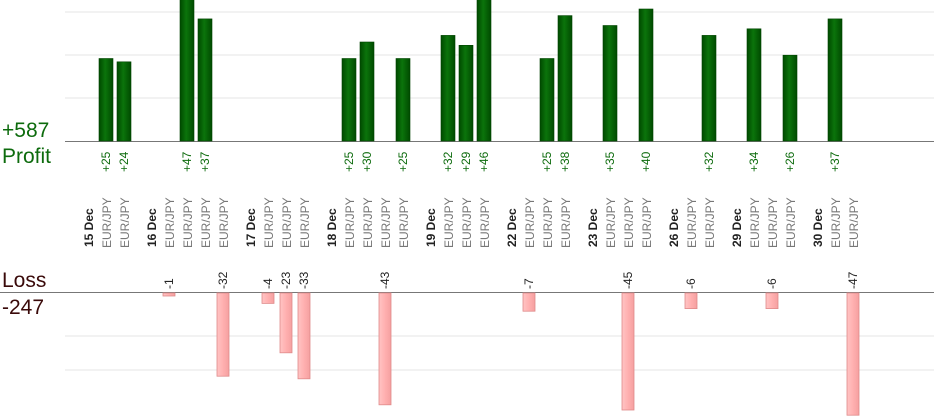  What do you see at coordinates (286, 280) in the screenshot?
I see `value-label: -23` at bounding box center [286, 280].